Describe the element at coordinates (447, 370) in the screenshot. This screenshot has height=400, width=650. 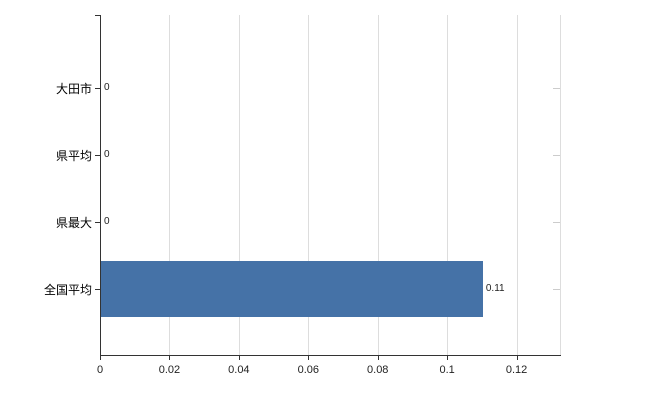
I see `x-tick-label: 0.1` at that location.